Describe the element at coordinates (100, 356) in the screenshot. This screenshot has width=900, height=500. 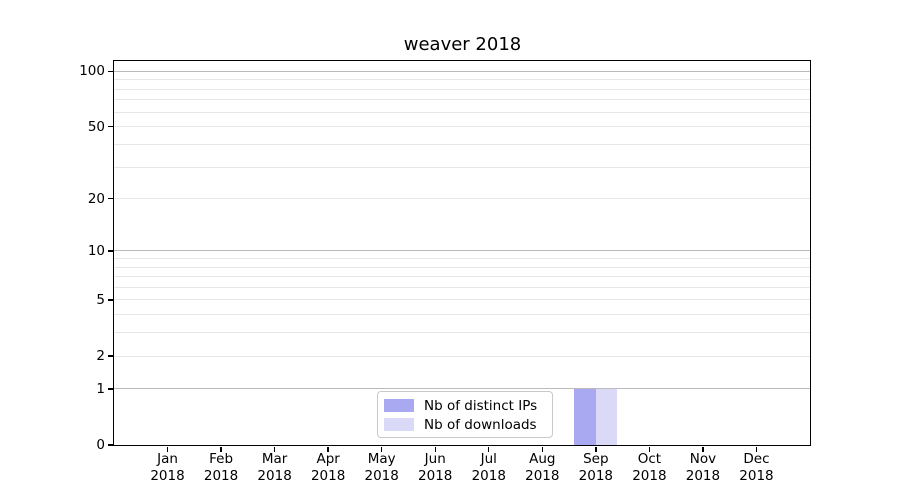
I see `y-tick-label: 2` at that location.